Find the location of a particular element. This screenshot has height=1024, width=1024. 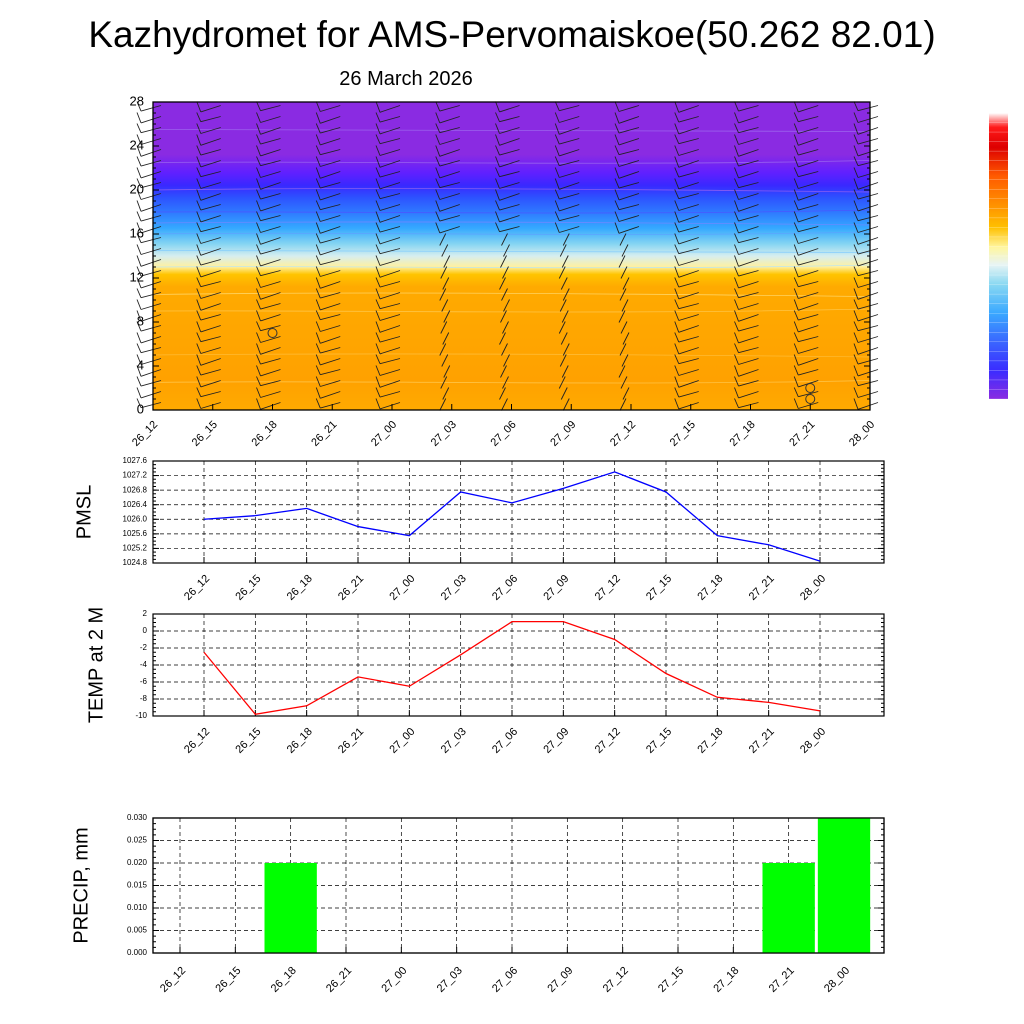

heatmap-x-tick-label: 27_09 is located at coordinates (563, 434).